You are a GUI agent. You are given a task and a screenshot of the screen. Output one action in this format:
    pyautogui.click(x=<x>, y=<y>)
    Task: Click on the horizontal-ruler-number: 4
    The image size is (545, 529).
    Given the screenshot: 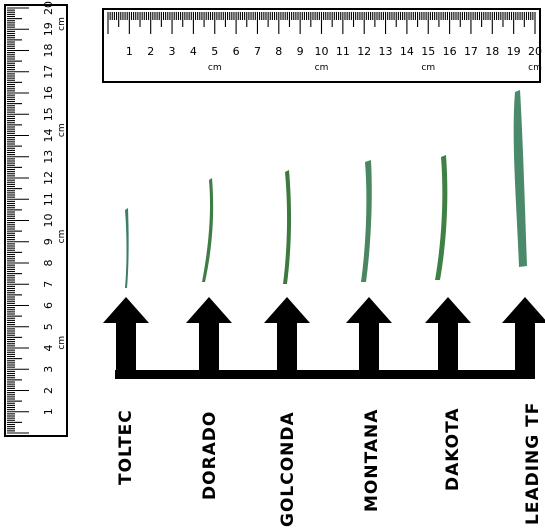 What is the action you would take?
    pyautogui.click(x=193, y=51)
    